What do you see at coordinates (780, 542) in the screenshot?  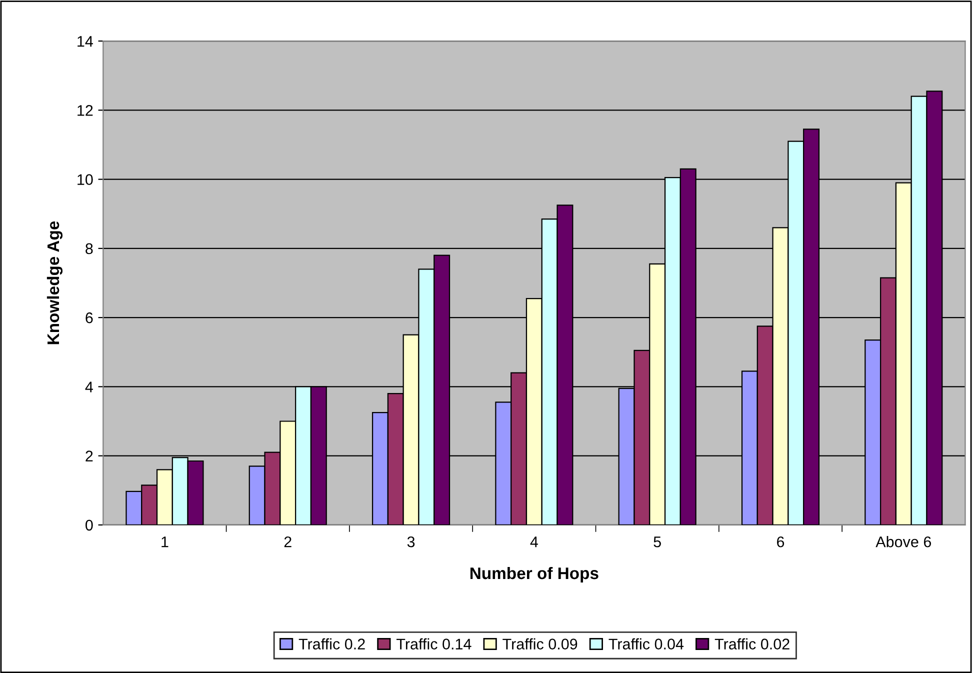 I see `x-tick-label: 6` at bounding box center [780, 542].